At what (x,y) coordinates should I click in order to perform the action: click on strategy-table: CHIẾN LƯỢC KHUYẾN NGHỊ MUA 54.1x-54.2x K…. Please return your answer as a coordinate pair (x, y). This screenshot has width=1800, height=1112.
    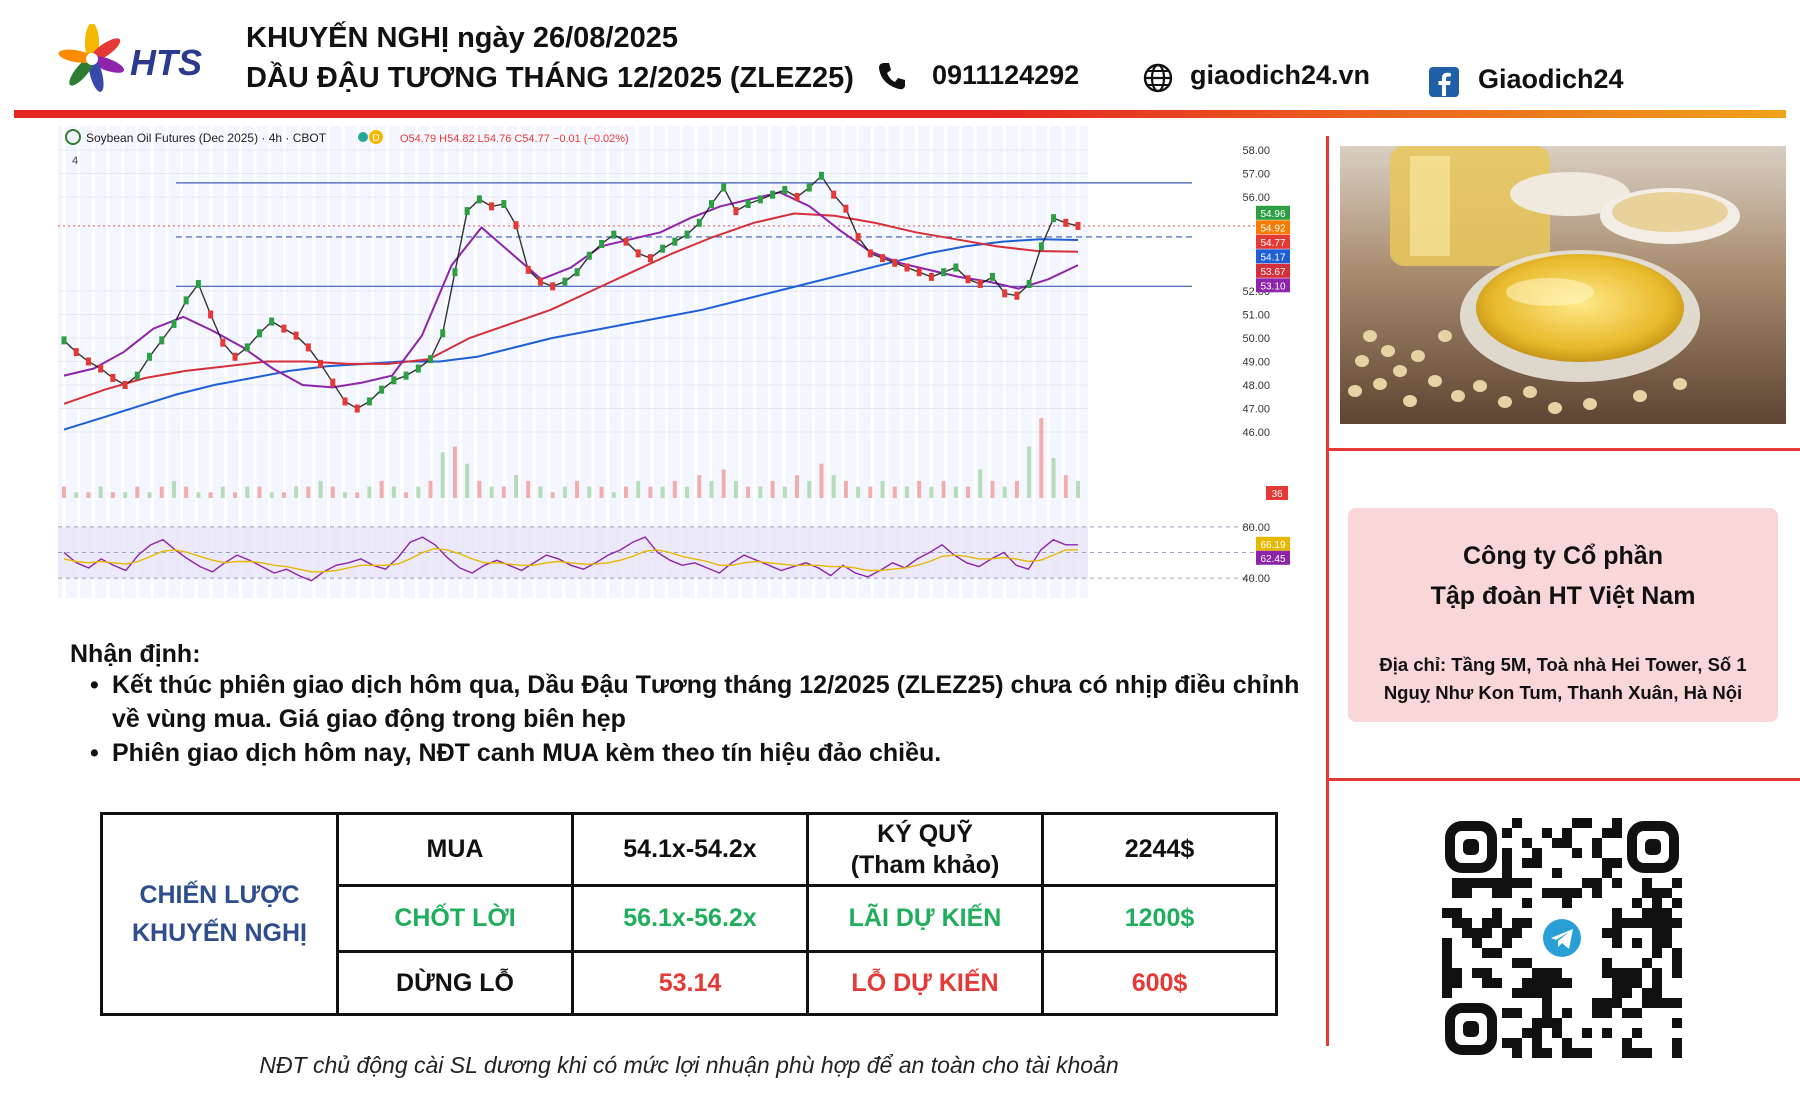
    Looking at the image, I should click on (689, 914).